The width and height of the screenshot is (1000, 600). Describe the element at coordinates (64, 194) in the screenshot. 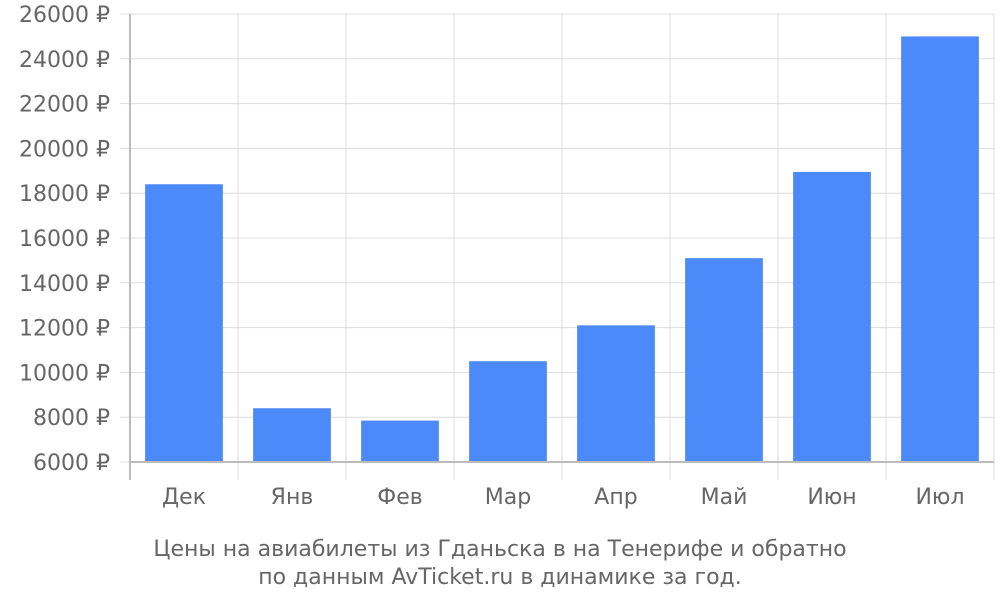

I see `y-tick-label: 18000 ₽` at that location.